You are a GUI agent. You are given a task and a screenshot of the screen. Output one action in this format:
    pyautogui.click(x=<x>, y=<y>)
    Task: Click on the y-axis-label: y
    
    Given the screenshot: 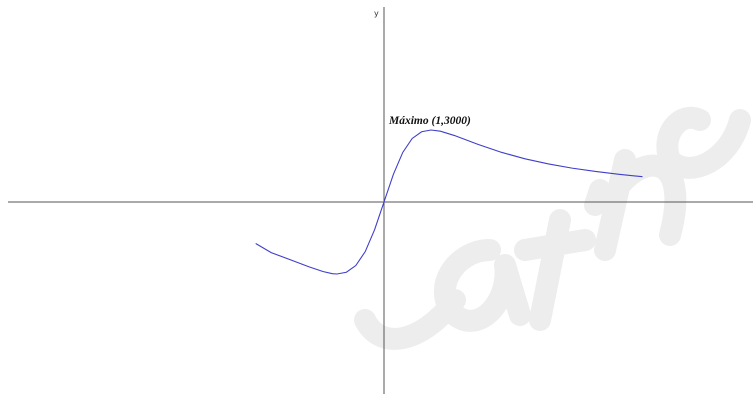 What is the action you would take?
    pyautogui.click(x=376, y=13)
    